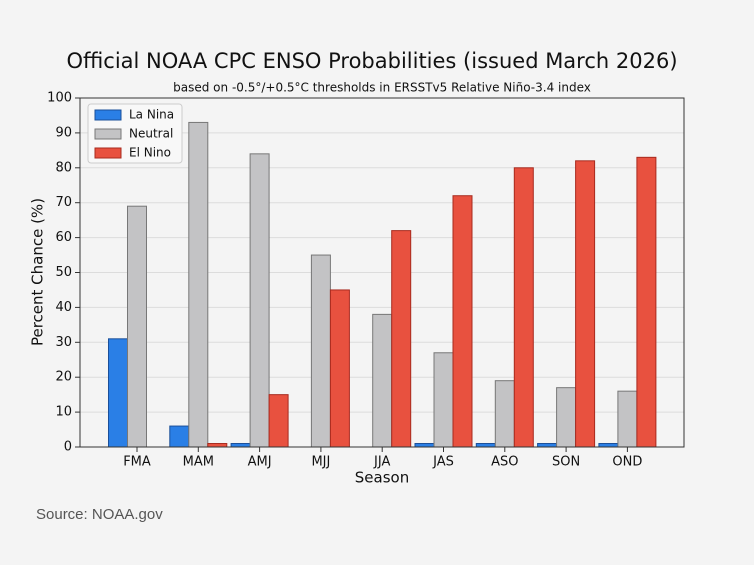 The image size is (754, 565). I want to click on y-tick-label: 0, so click(68, 447).